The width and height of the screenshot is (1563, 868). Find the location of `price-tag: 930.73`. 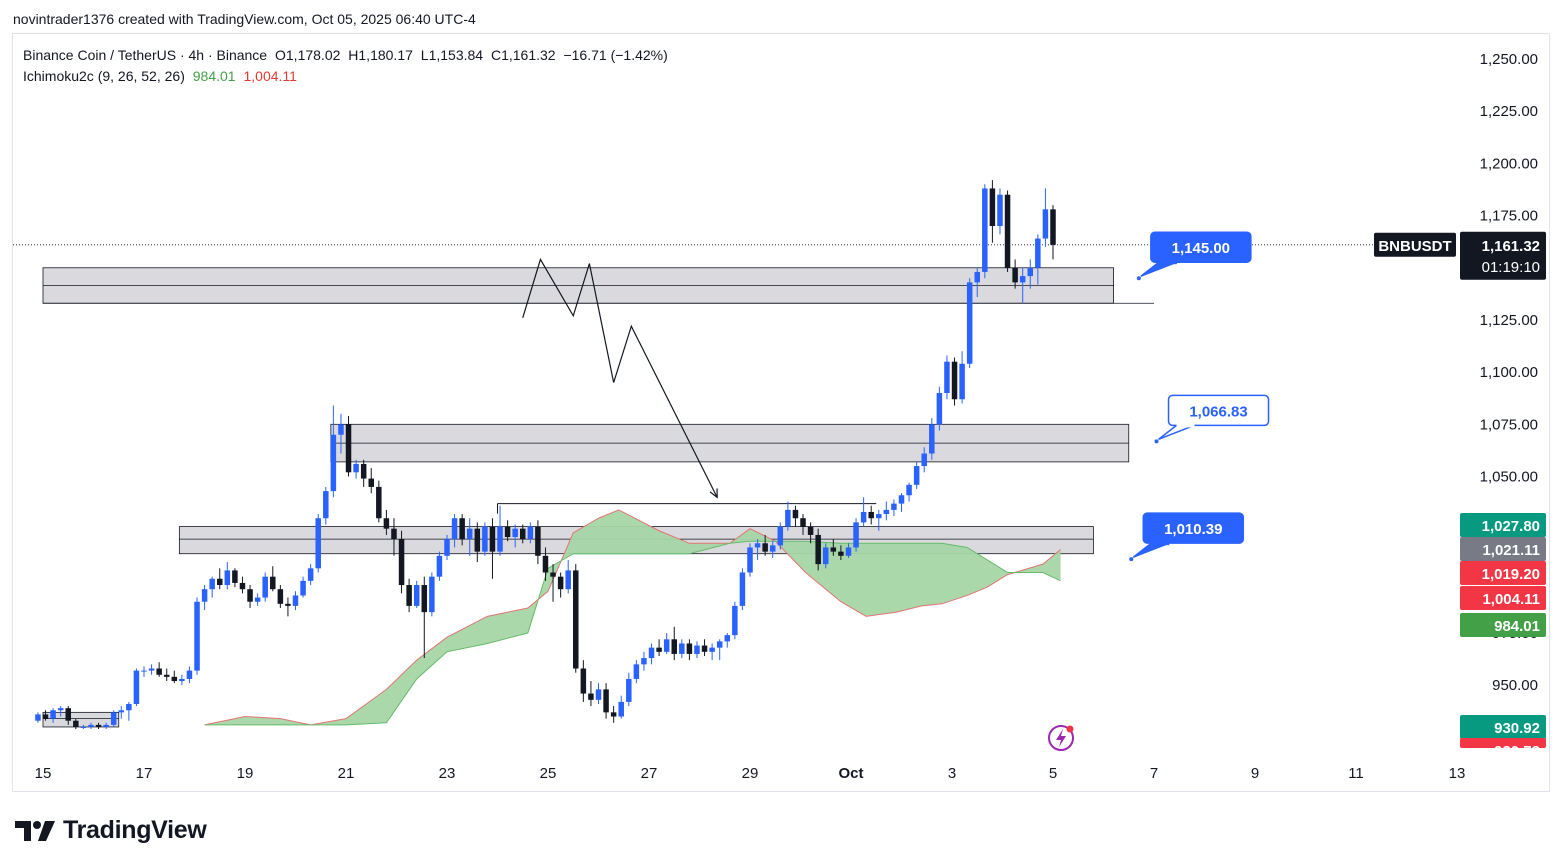

price-tag: 930.73 is located at coordinates (1503, 749).